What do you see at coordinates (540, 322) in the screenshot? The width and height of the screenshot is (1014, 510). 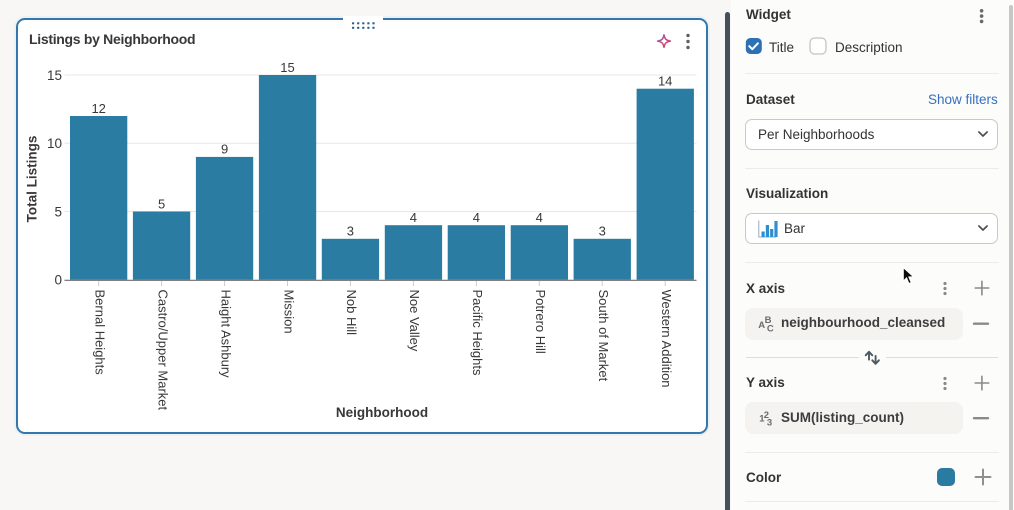 I see `svg-text: Potrero Hill` at bounding box center [540, 322].